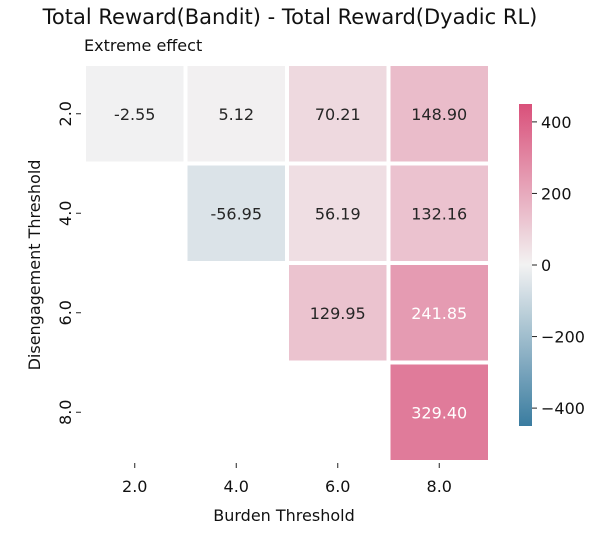  I want to click on cell-value-label: 148.90, so click(439, 114).